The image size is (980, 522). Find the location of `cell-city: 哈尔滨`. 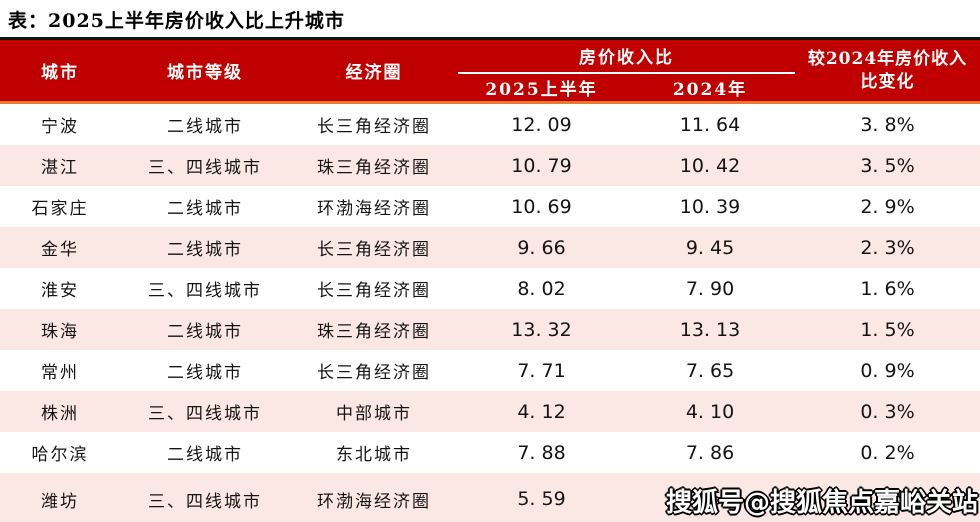

cell-city: 哈尔滨 is located at coordinates (60, 455).